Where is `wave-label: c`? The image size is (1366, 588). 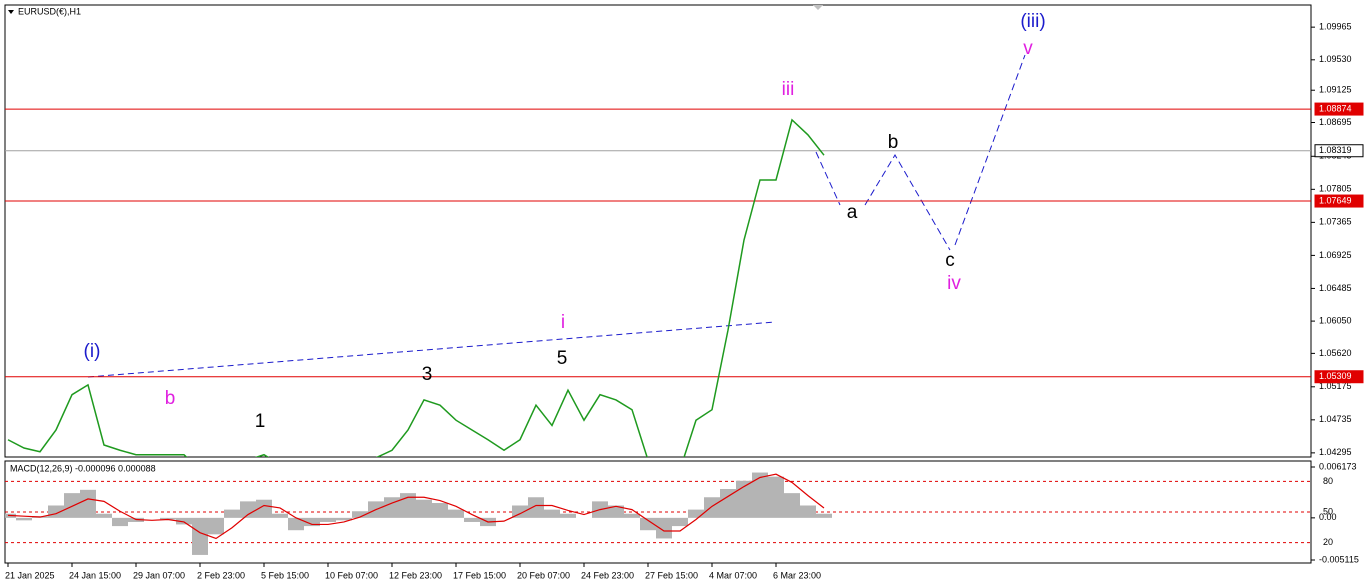
wave-label: c is located at coordinates (950, 260).